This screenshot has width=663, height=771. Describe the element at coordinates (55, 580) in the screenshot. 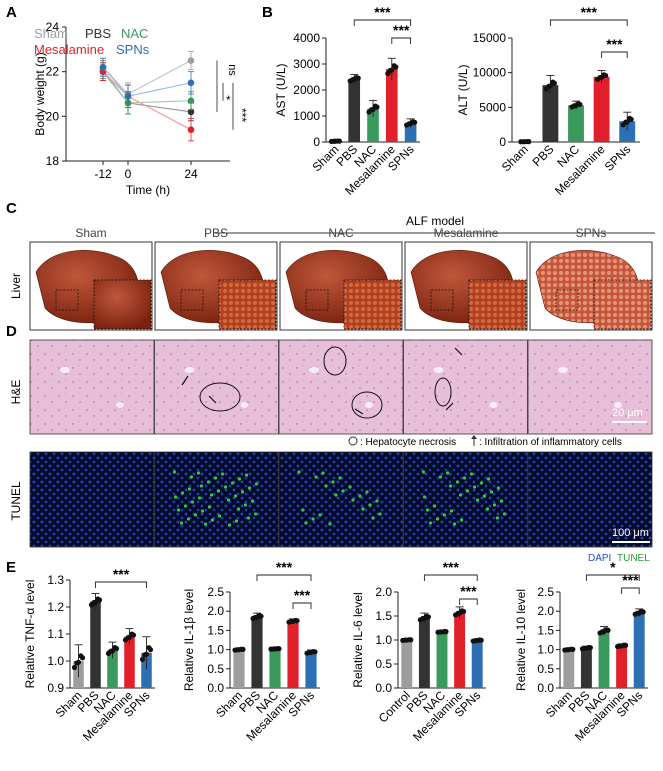

I see `y-tick-label: 1.3` at that location.